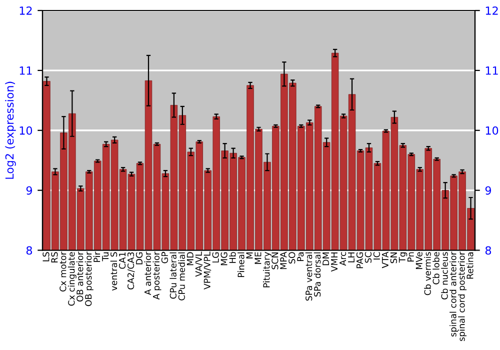  What do you see at coordinates (215, 257) in the screenshot?
I see `x-tick-label: LG` at bounding box center [215, 257].